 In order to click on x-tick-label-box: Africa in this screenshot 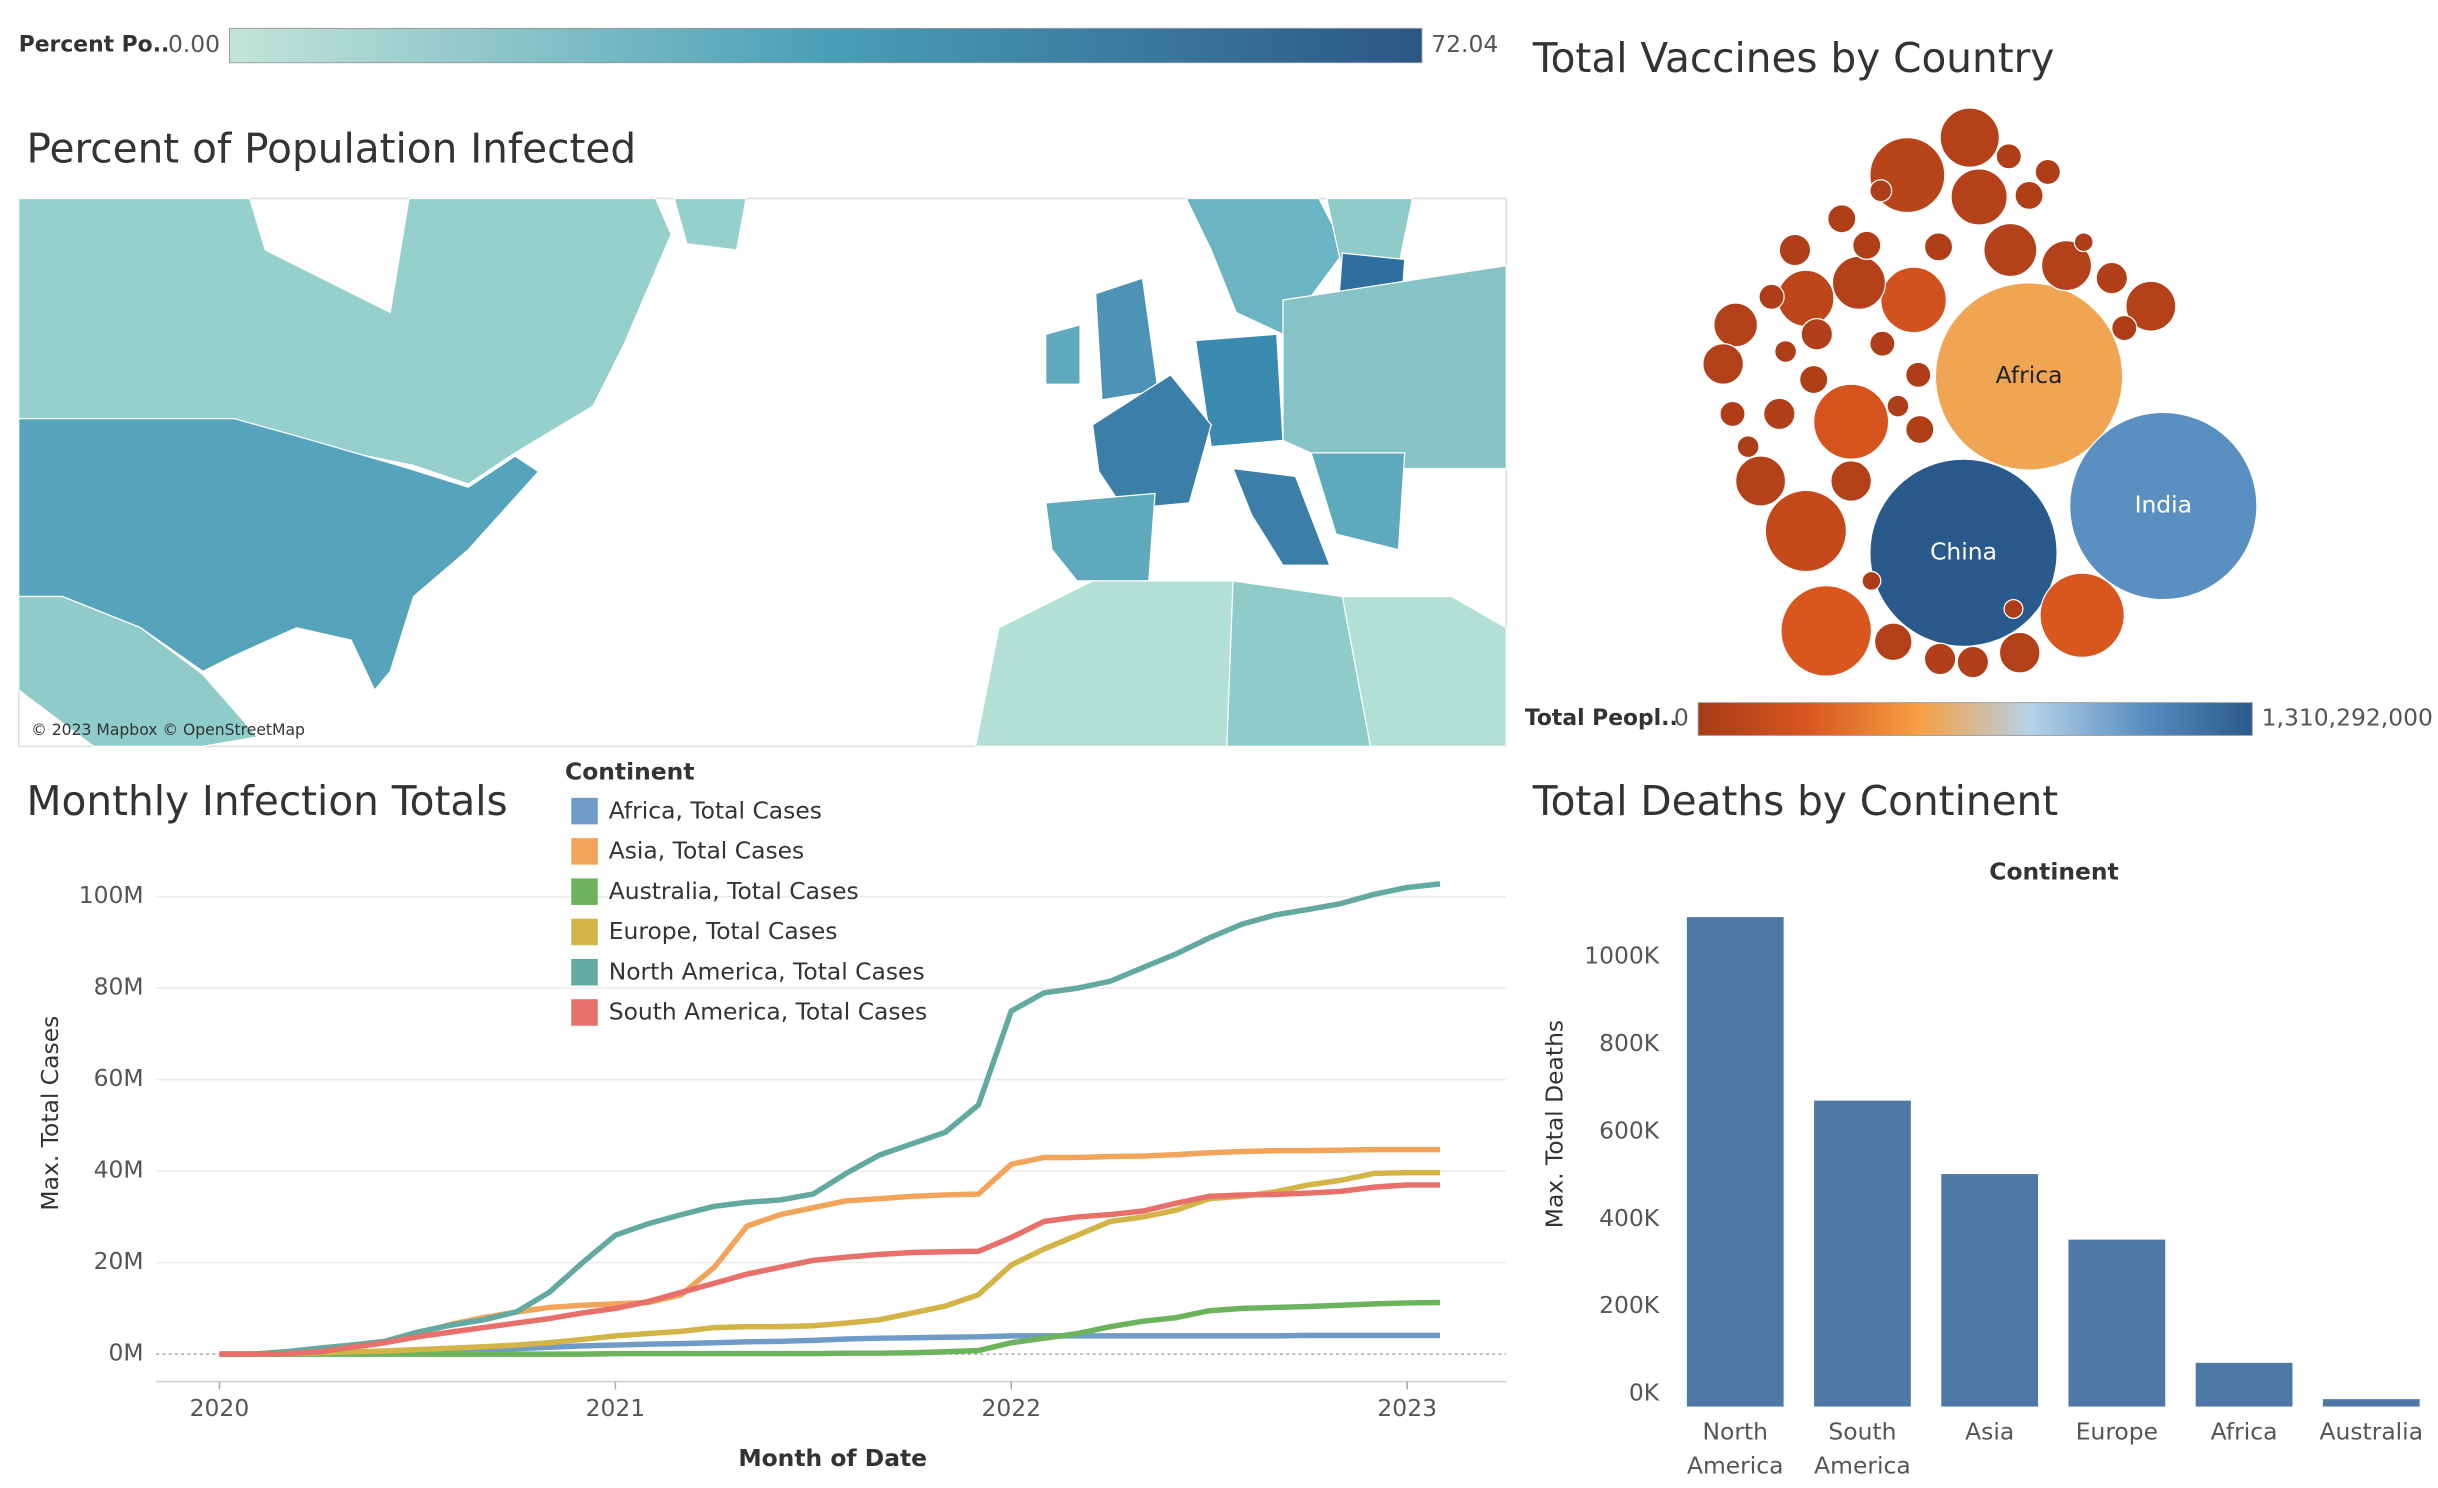, I will do `click(2244, 1431)`.